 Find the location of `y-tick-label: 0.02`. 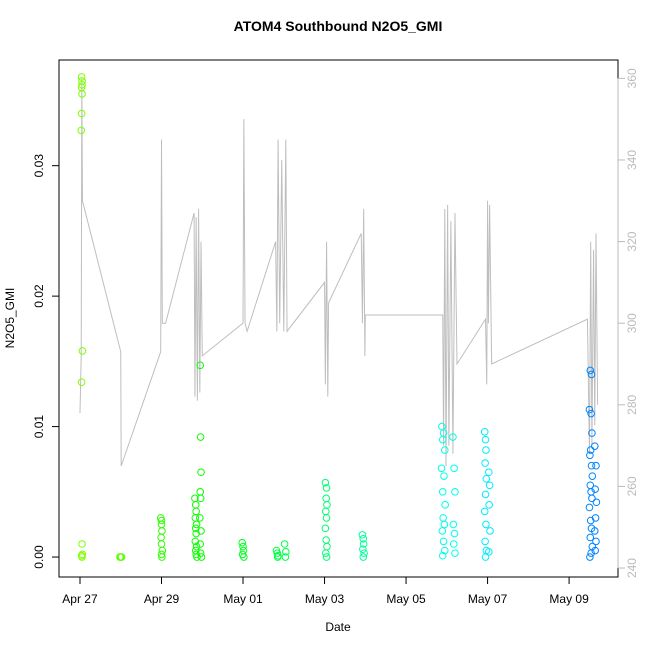

y-tick-label: 0.02 is located at coordinates (39, 296).